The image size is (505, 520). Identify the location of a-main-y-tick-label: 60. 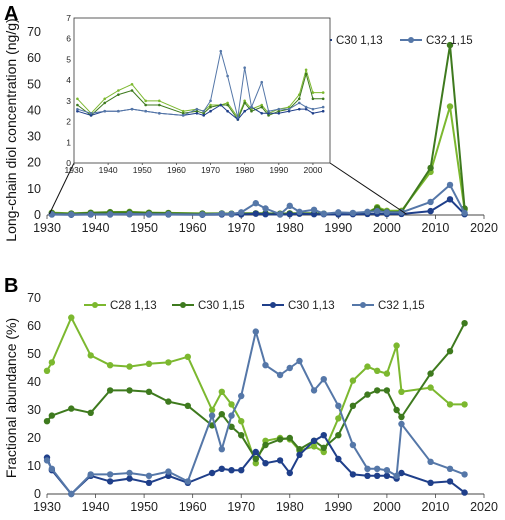
(34, 58).